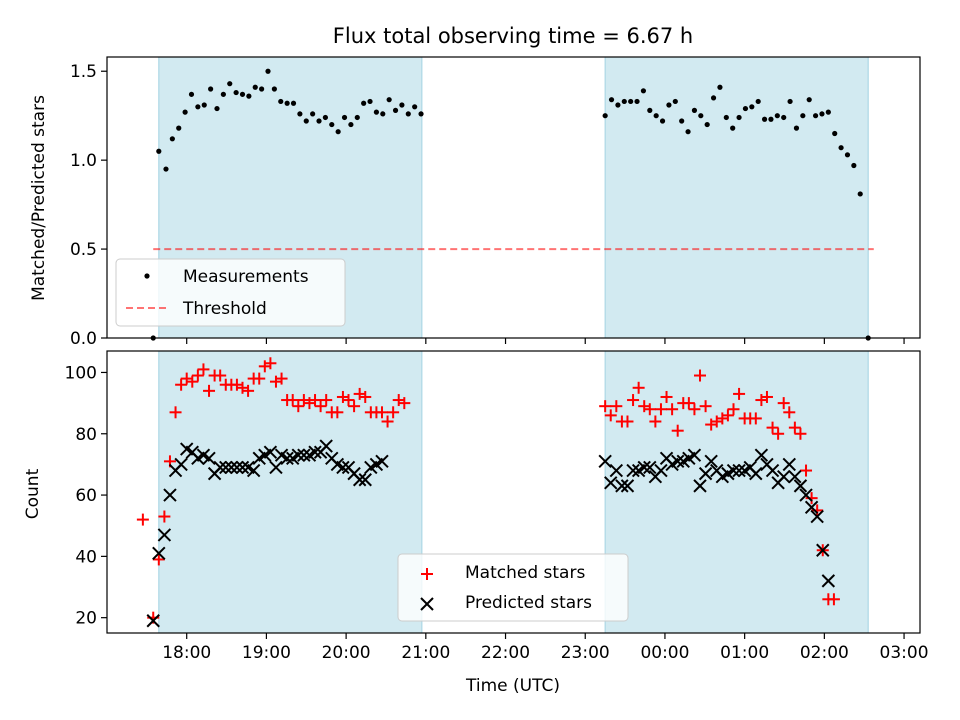 The width and height of the screenshot is (960, 720). What do you see at coordinates (505, 653) in the screenshot?
I see `x-tick-label: 22:00` at bounding box center [505, 653].